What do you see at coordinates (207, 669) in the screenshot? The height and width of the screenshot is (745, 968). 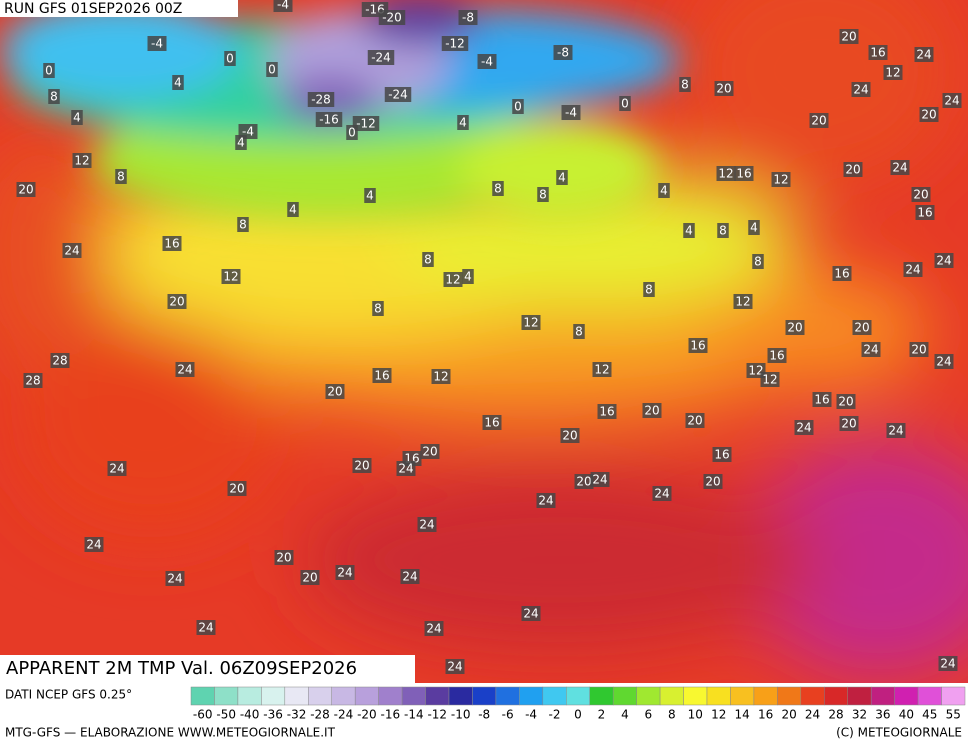 I see `title-box` at bounding box center [207, 669].